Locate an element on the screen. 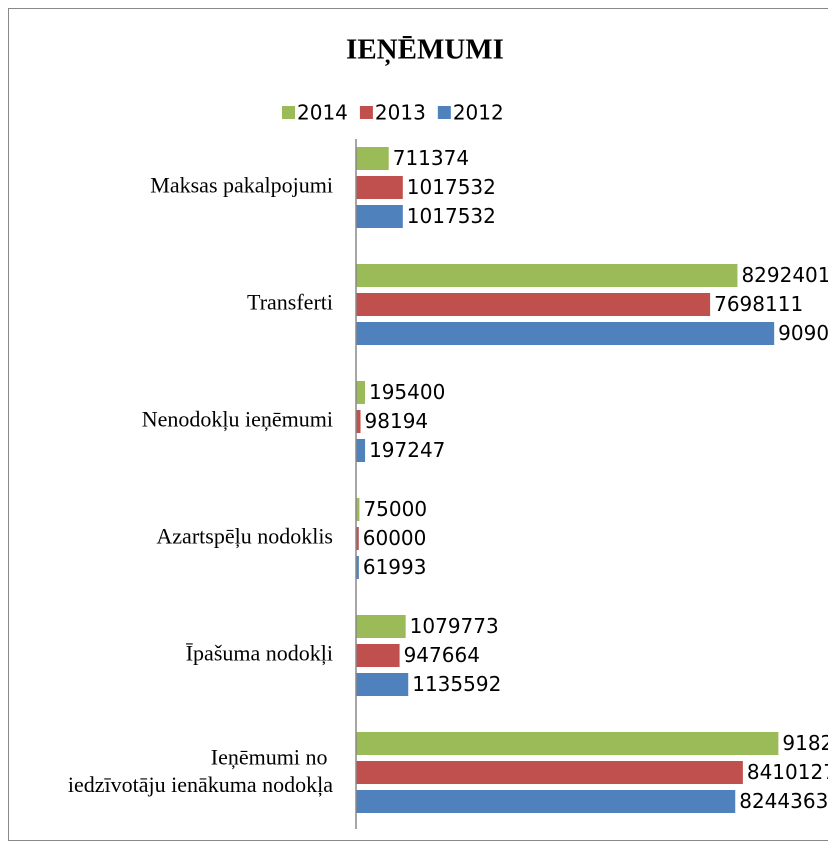 This screenshot has width=828, height=849. y-tick-label: Īpašuma nodokļi is located at coordinates (259, 653).